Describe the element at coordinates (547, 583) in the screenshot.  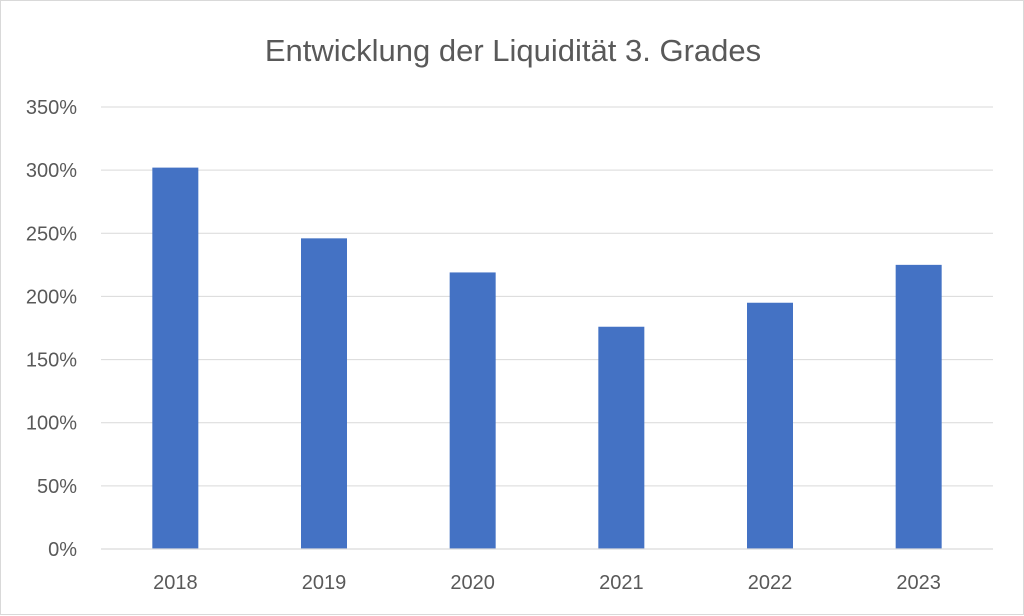
I see `x-axis-tick-labels: 2018 2019 2020 2021 2022 2023` at that location.